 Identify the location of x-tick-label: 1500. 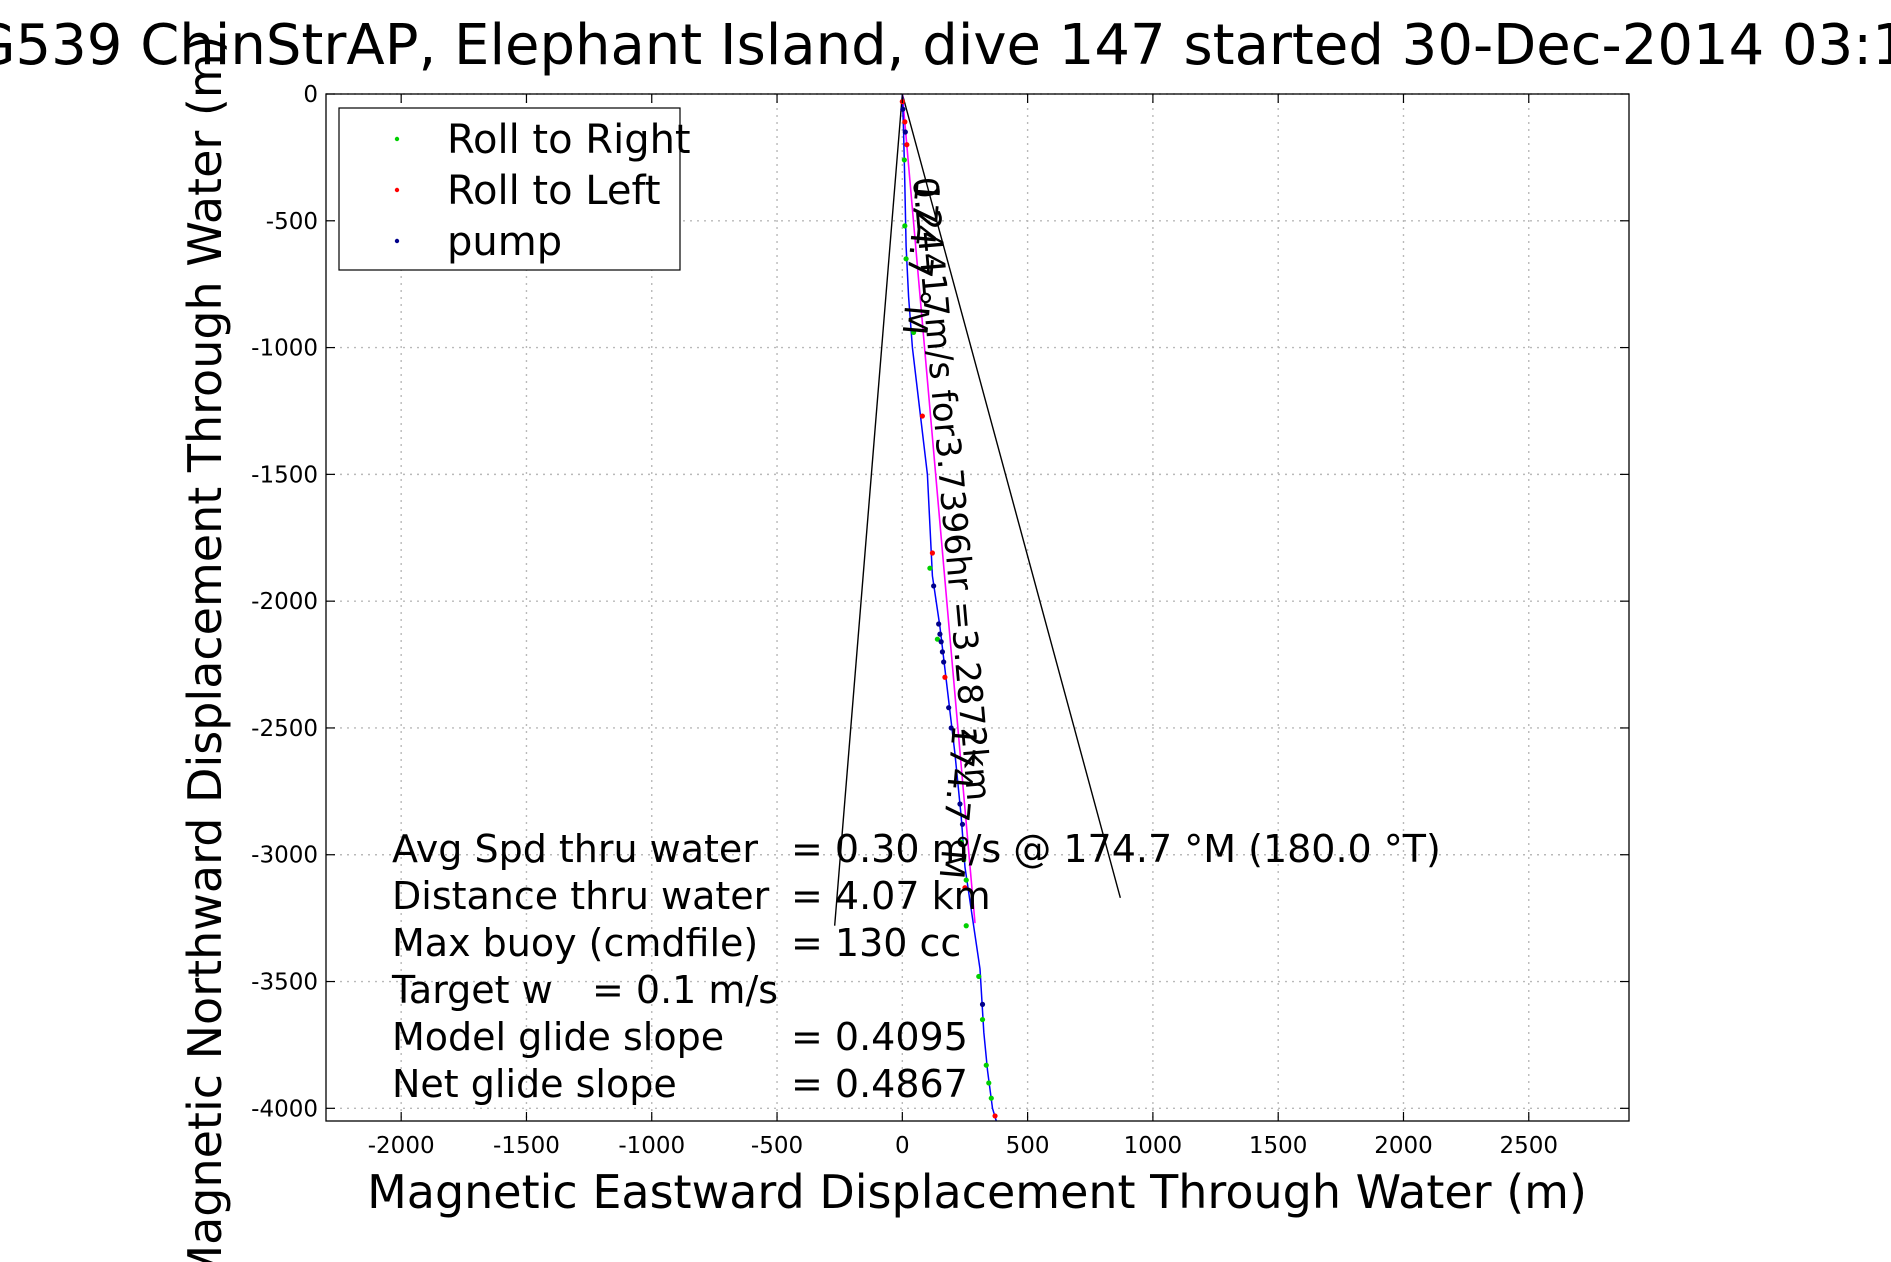
(1278, 1146).